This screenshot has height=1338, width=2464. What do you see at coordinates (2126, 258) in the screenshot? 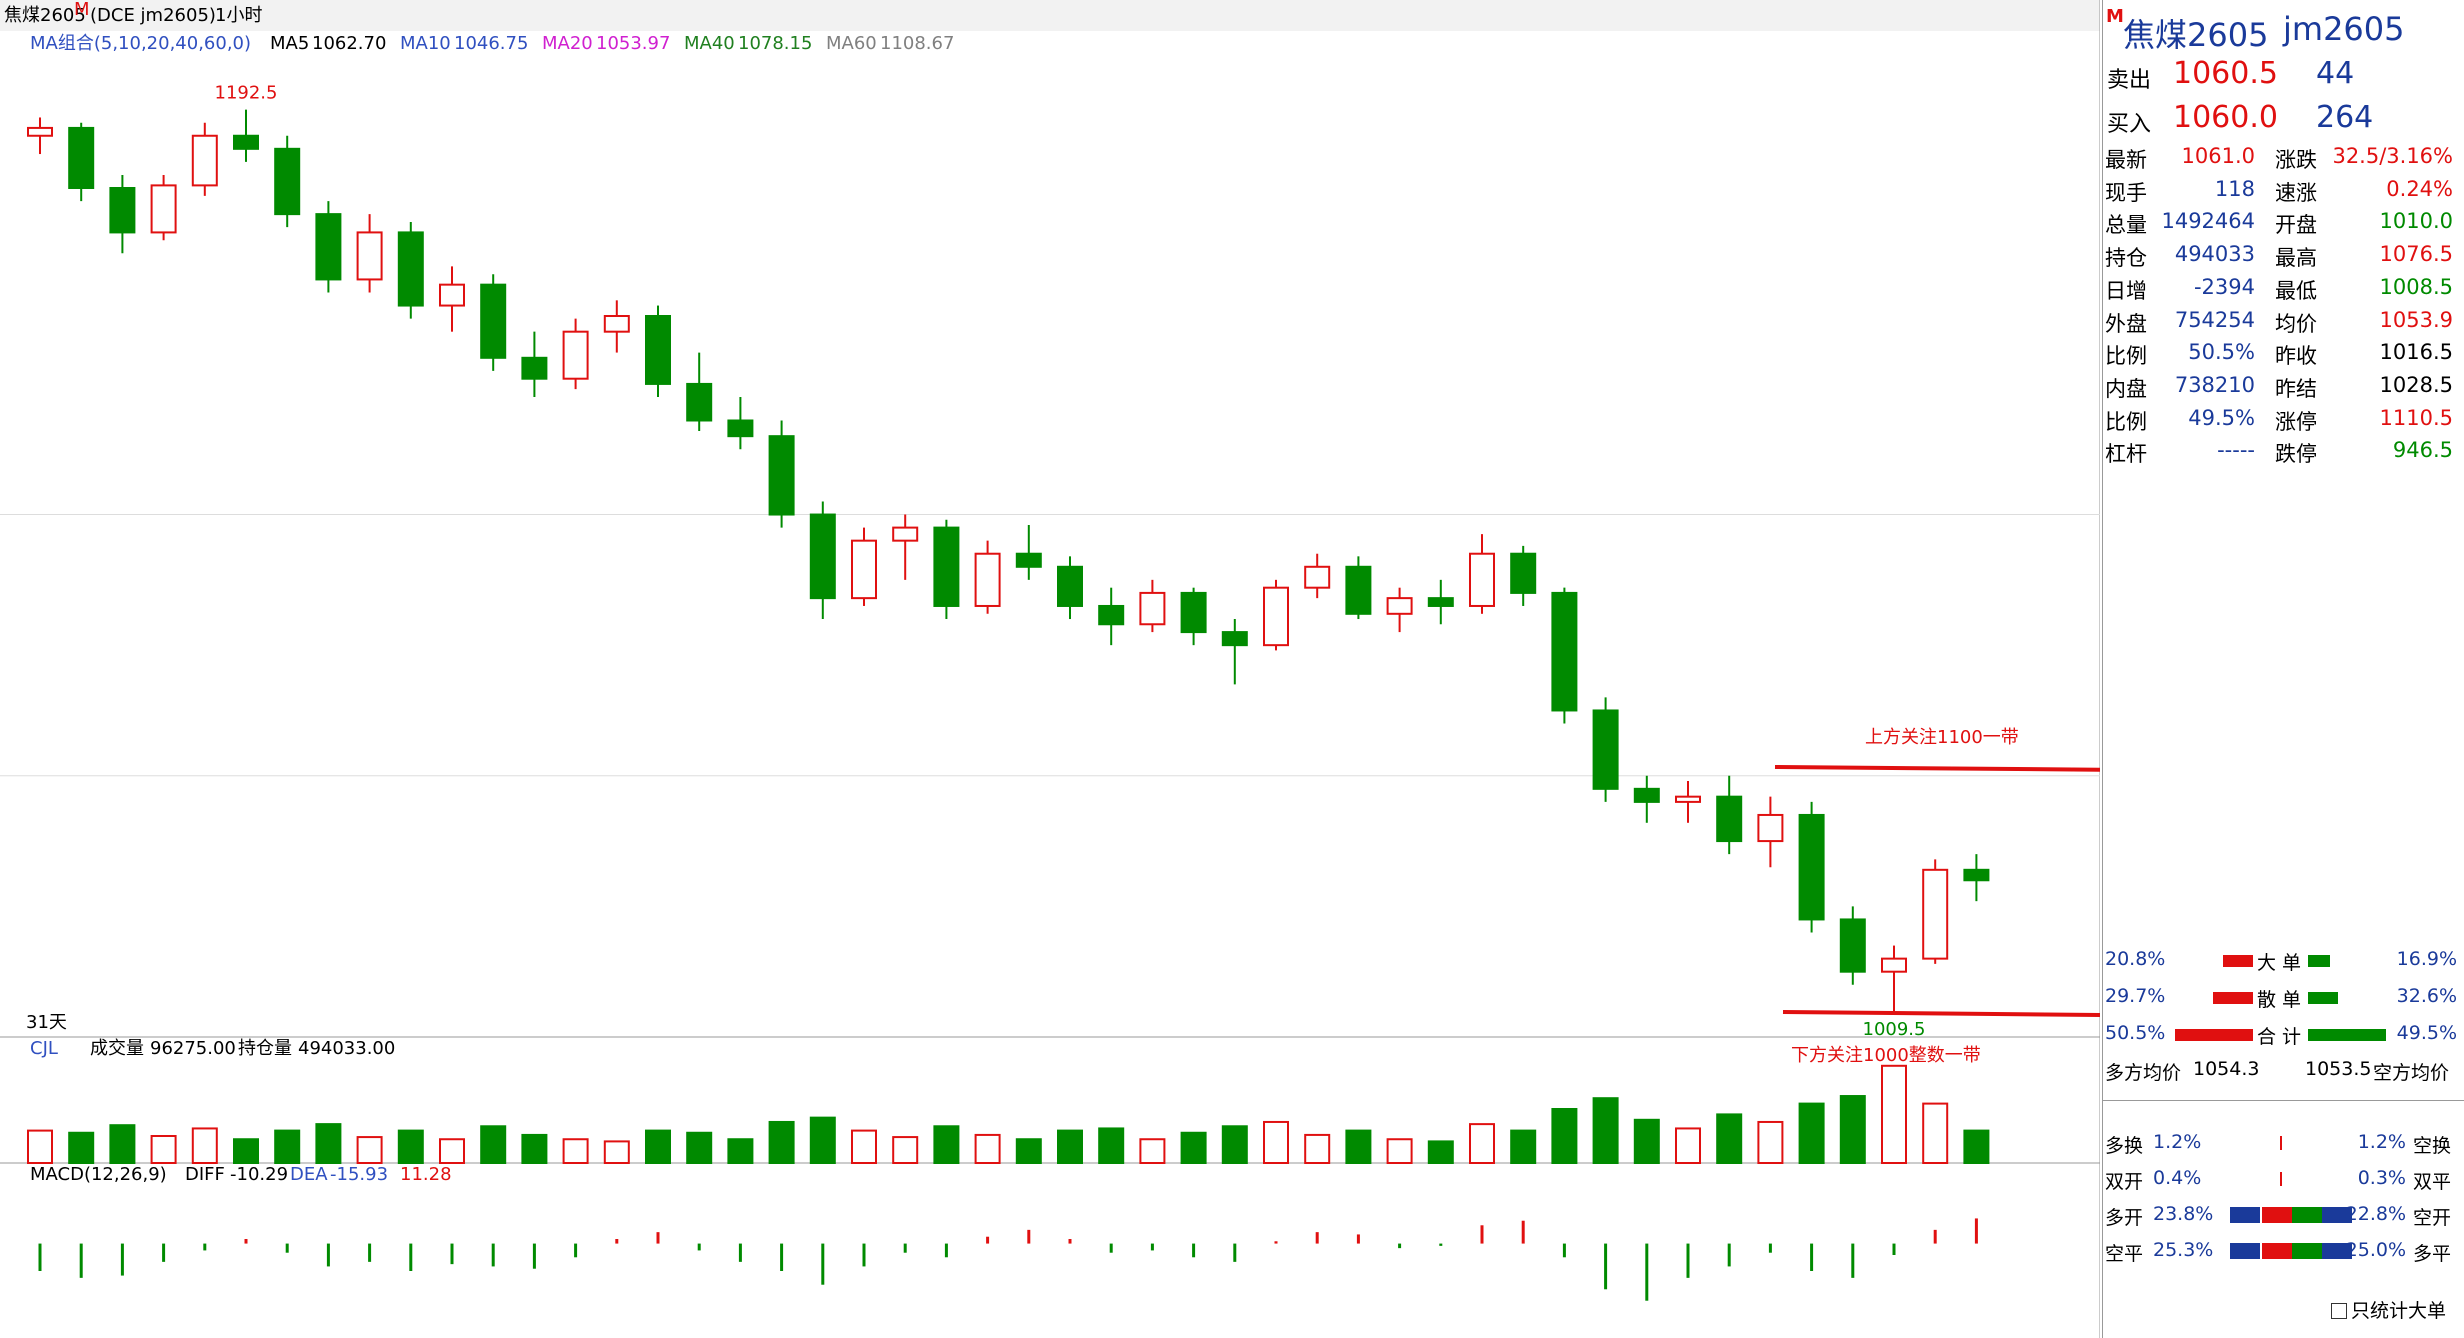
I see `stat-label: 持仓` at bounding box center [2126, 258].